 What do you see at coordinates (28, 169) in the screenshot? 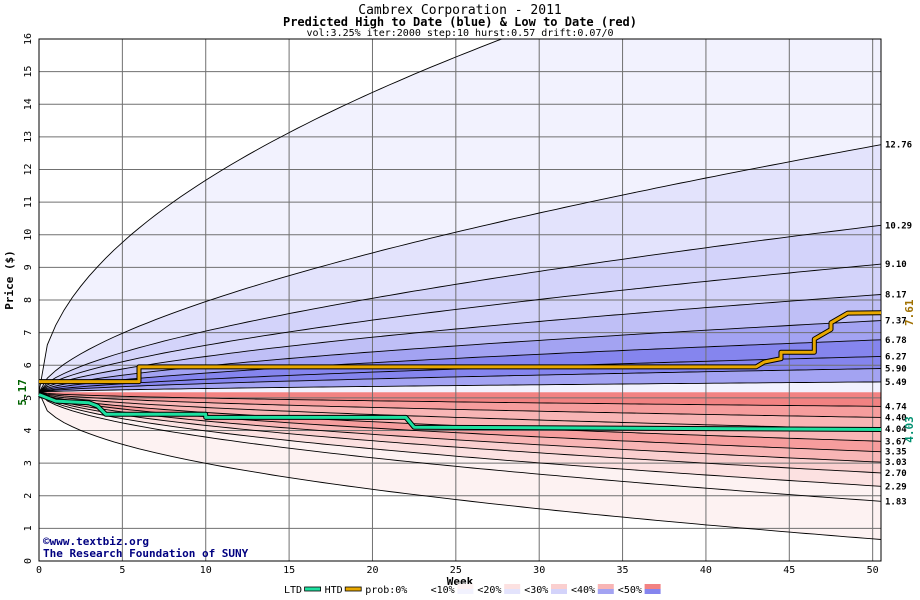
I see `y-tick-label: 12` at bounding box center [28, 169].